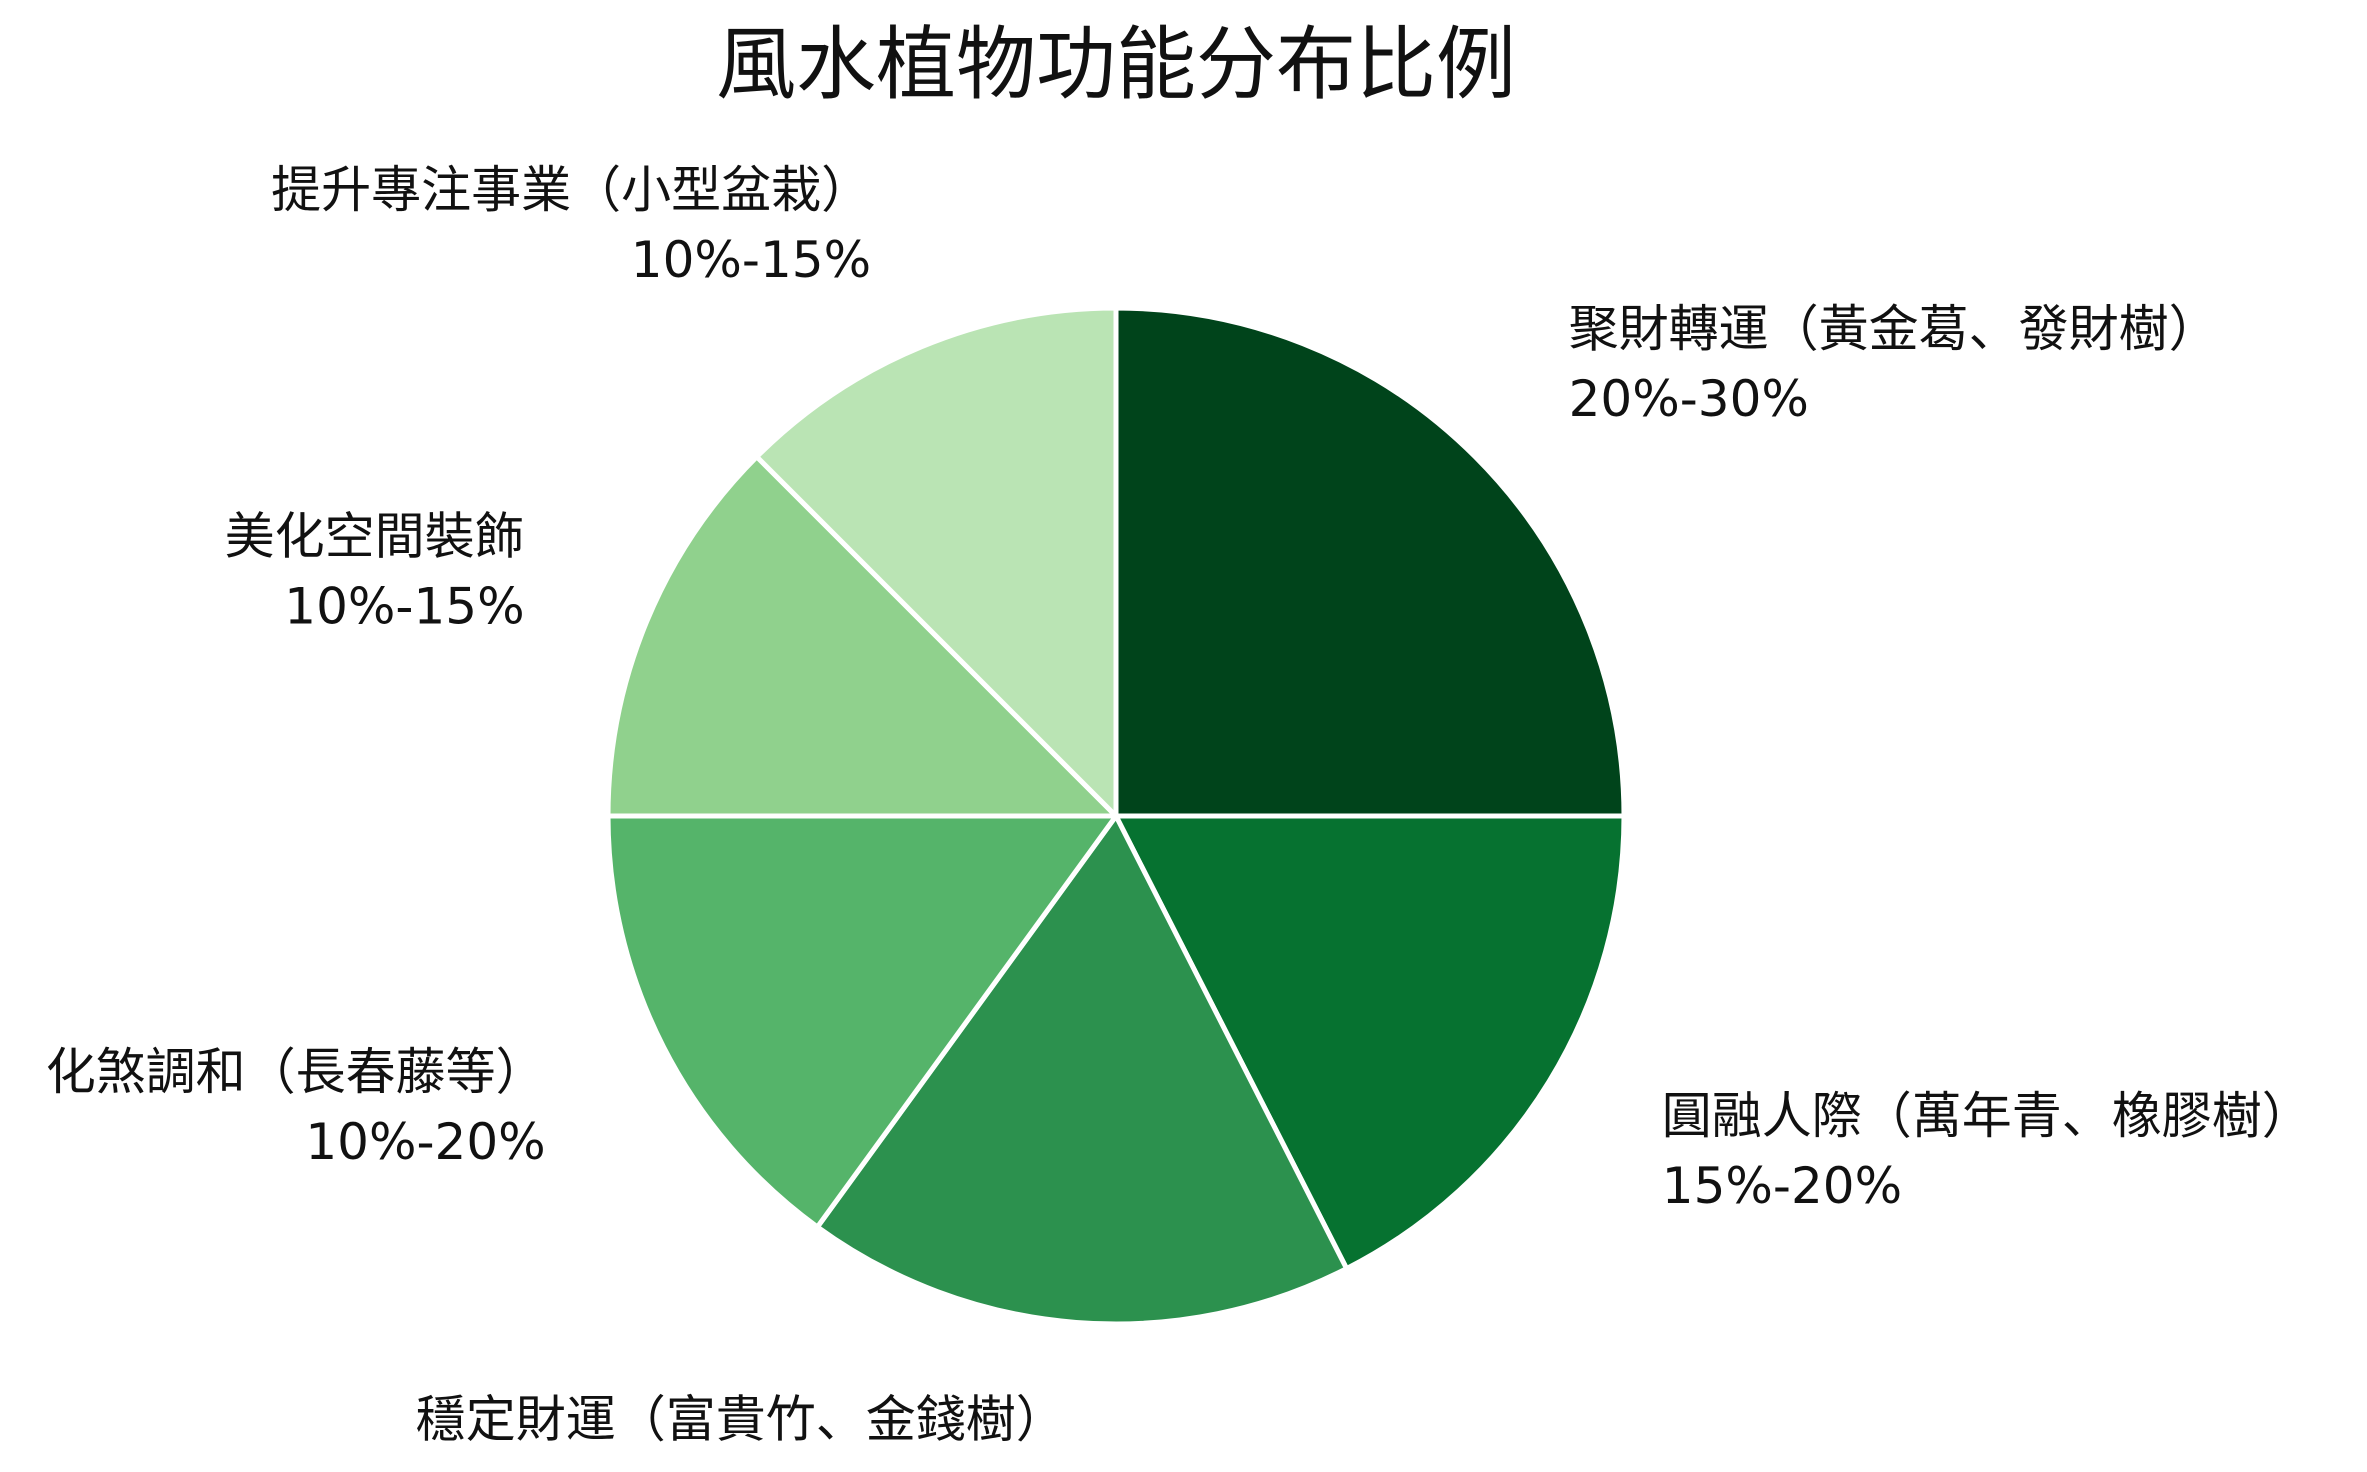  Describe the element at coordinates (1782, 1186) in the screenshot. I see `slice-range-label-2: 15%-20%` at that location.